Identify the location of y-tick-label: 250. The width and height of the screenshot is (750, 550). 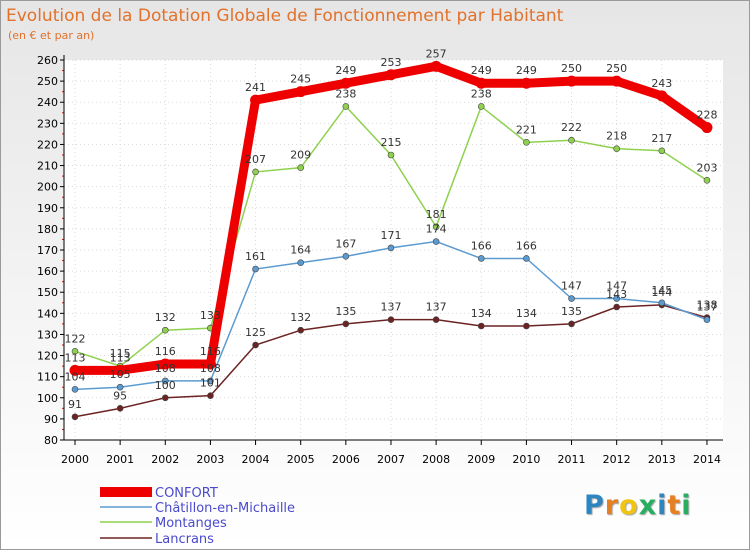
(47, 81).